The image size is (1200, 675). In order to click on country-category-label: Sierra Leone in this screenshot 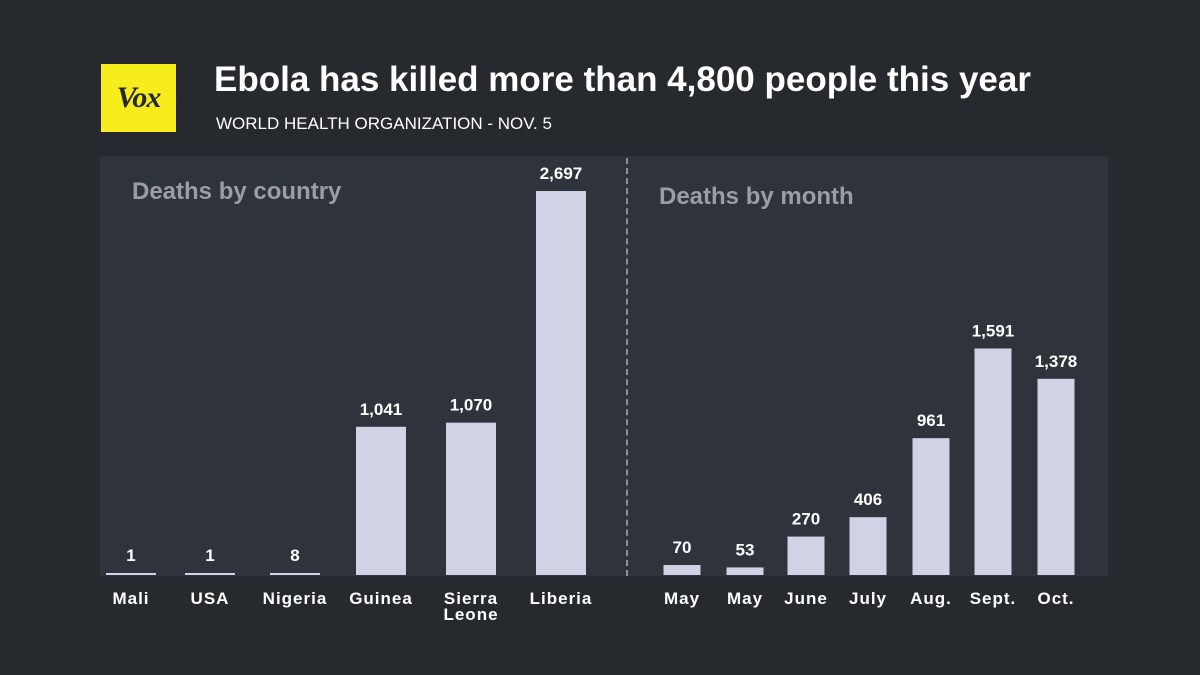, I will do `click(470, 606)`.